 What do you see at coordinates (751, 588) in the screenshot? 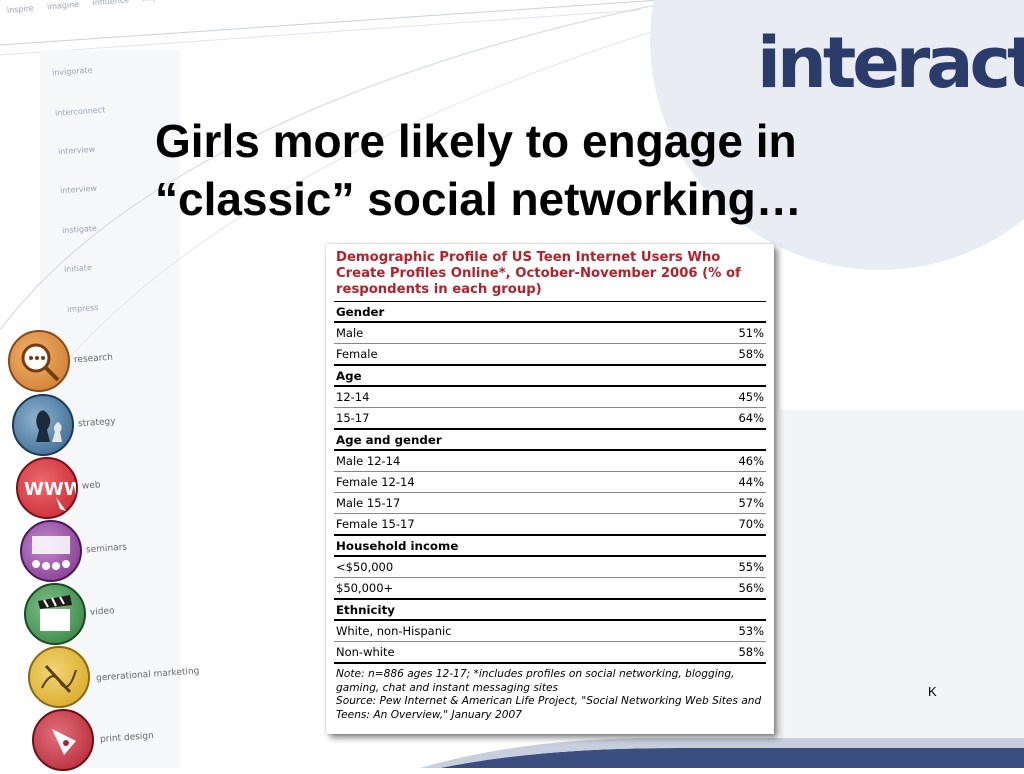
I see `row-value: 56%` at bounding box center [751, 588].